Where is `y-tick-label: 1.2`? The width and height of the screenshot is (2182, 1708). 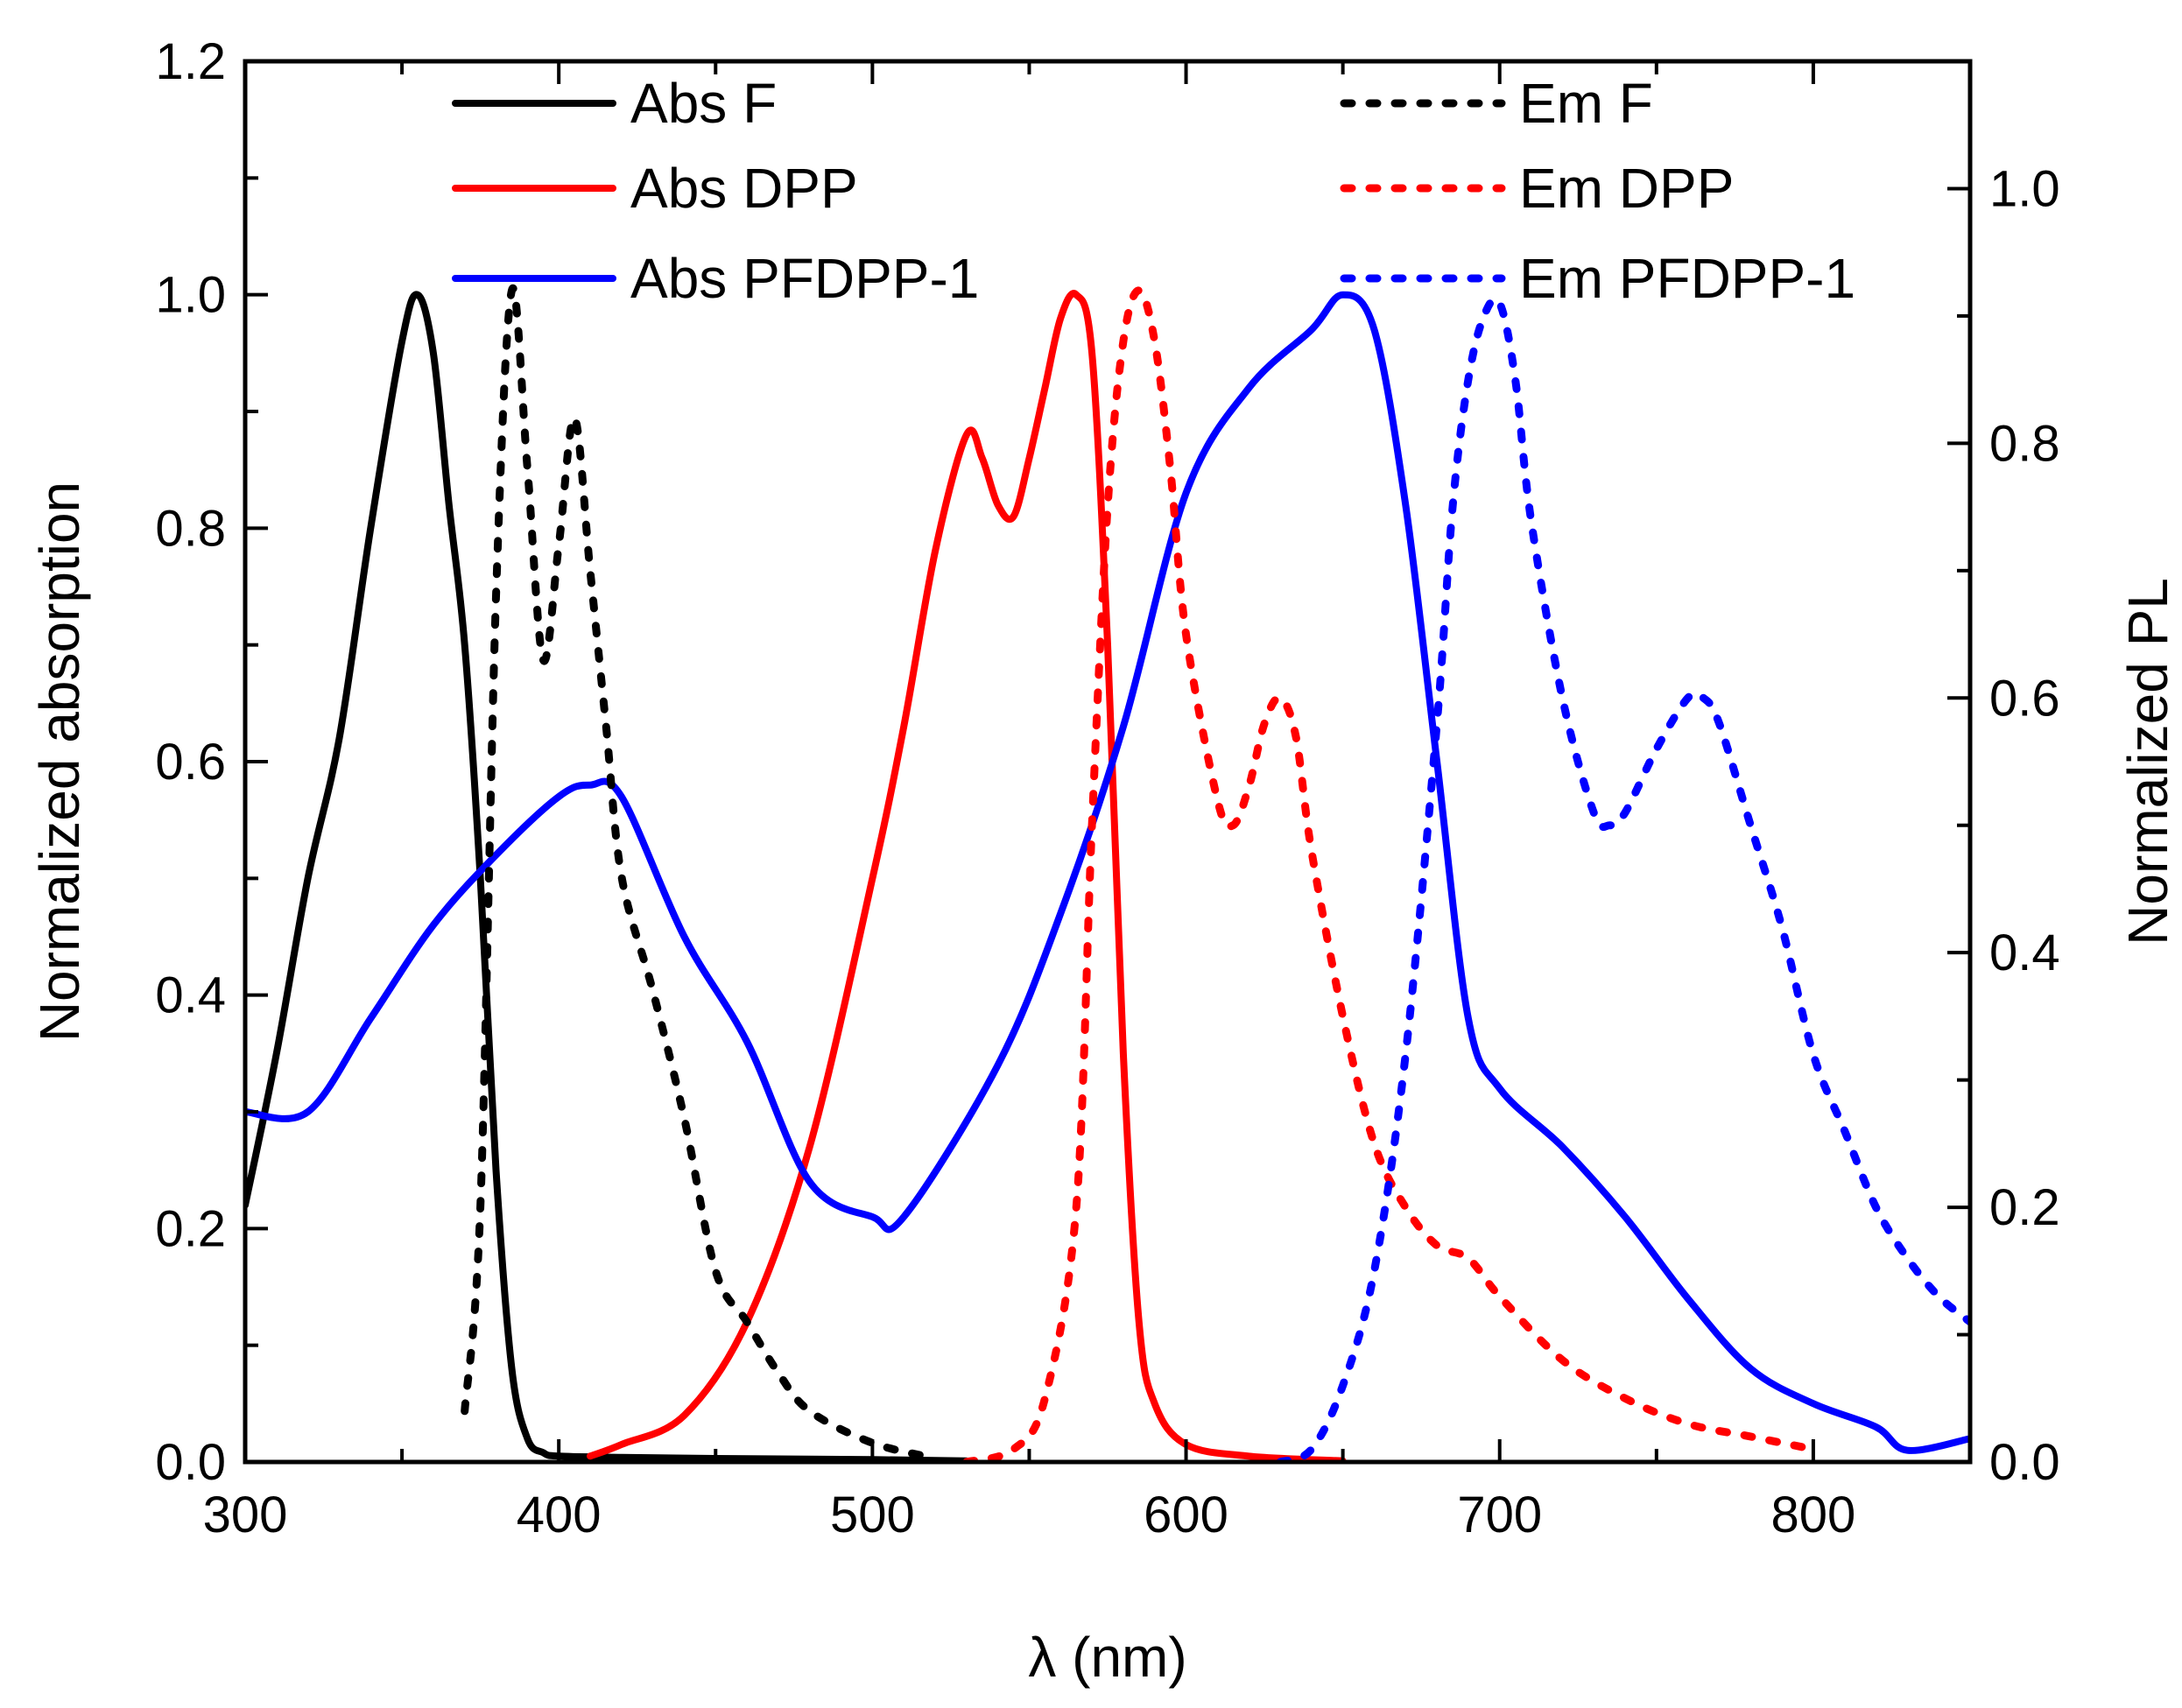
y-tick-label: 1.2 is located at coordinates (190, 62).